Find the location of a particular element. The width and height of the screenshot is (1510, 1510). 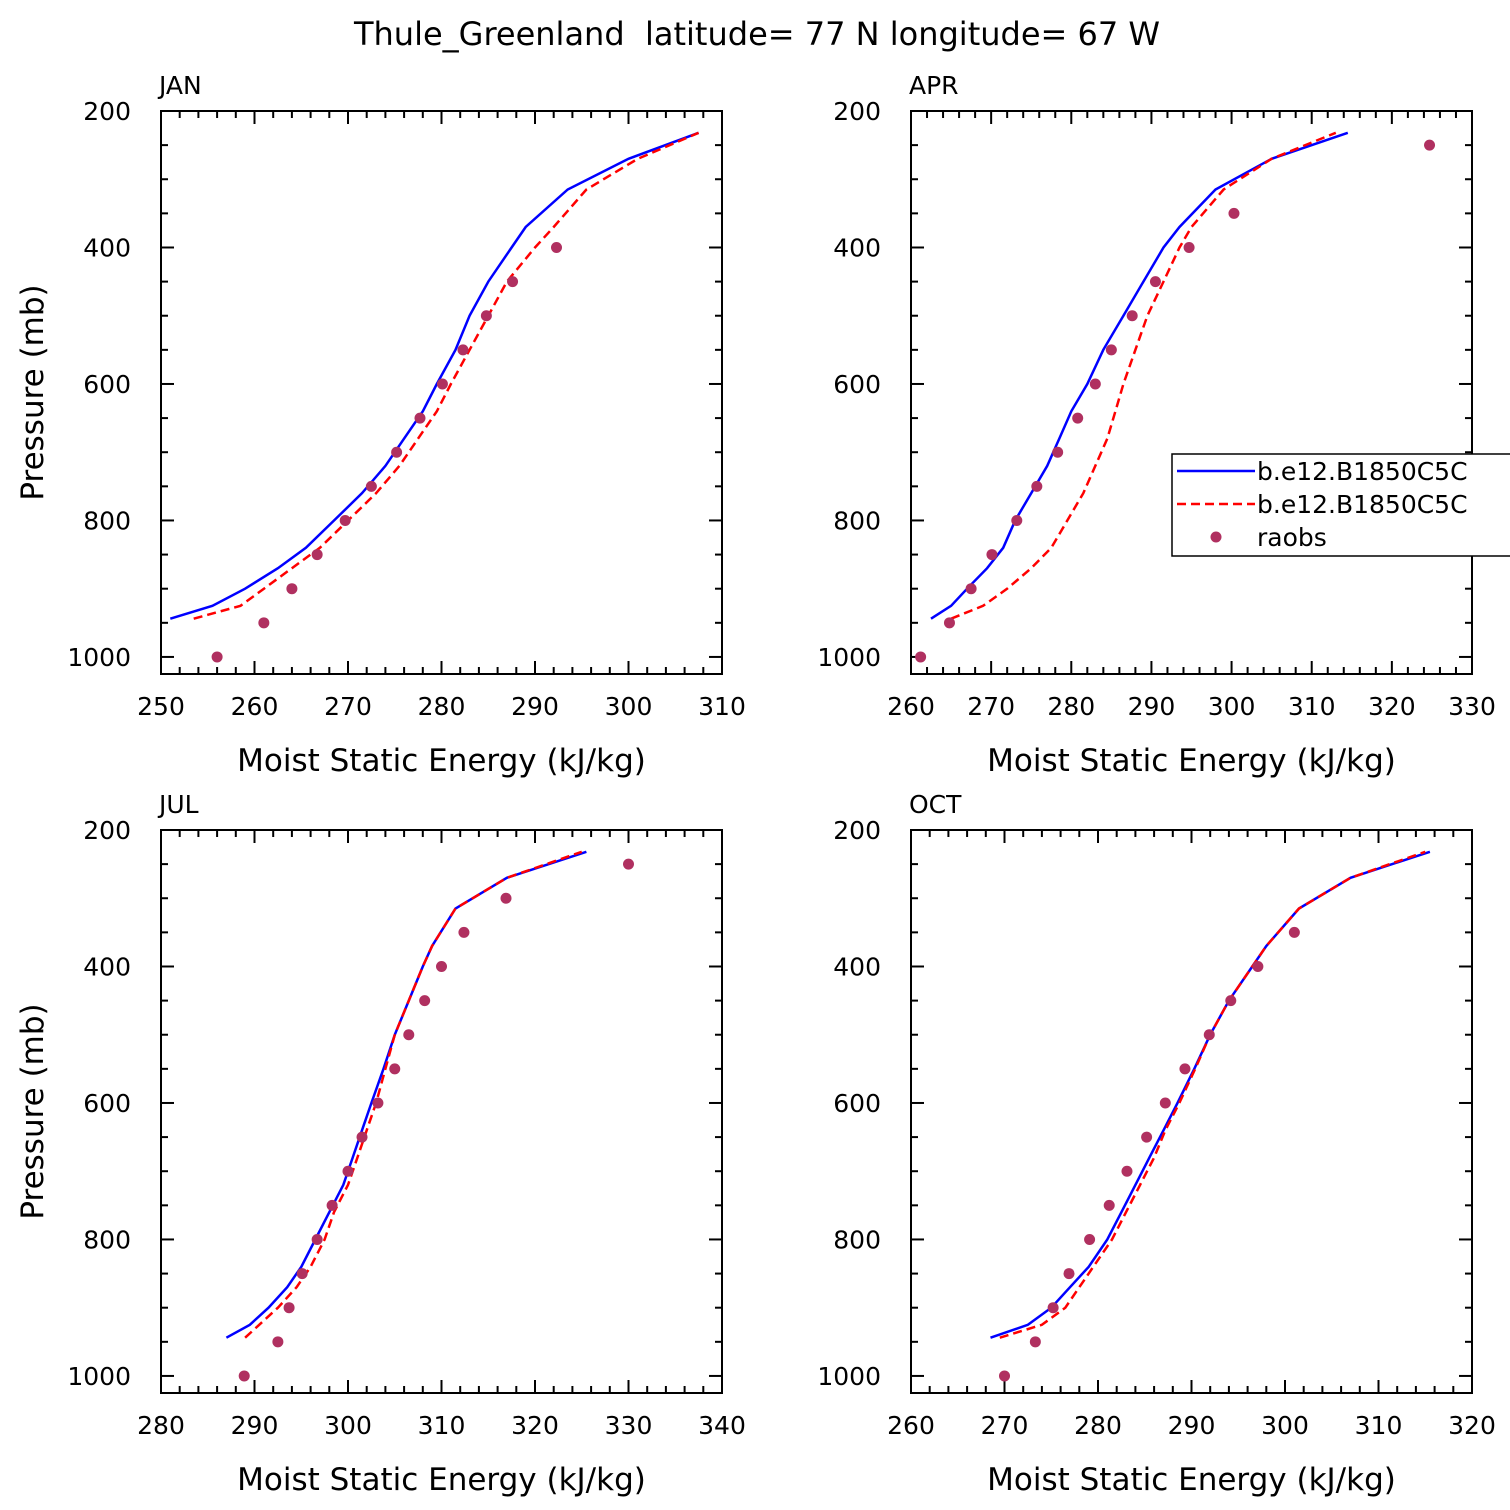

y-tick-label: 800 is located at coordinates (857, 1239).